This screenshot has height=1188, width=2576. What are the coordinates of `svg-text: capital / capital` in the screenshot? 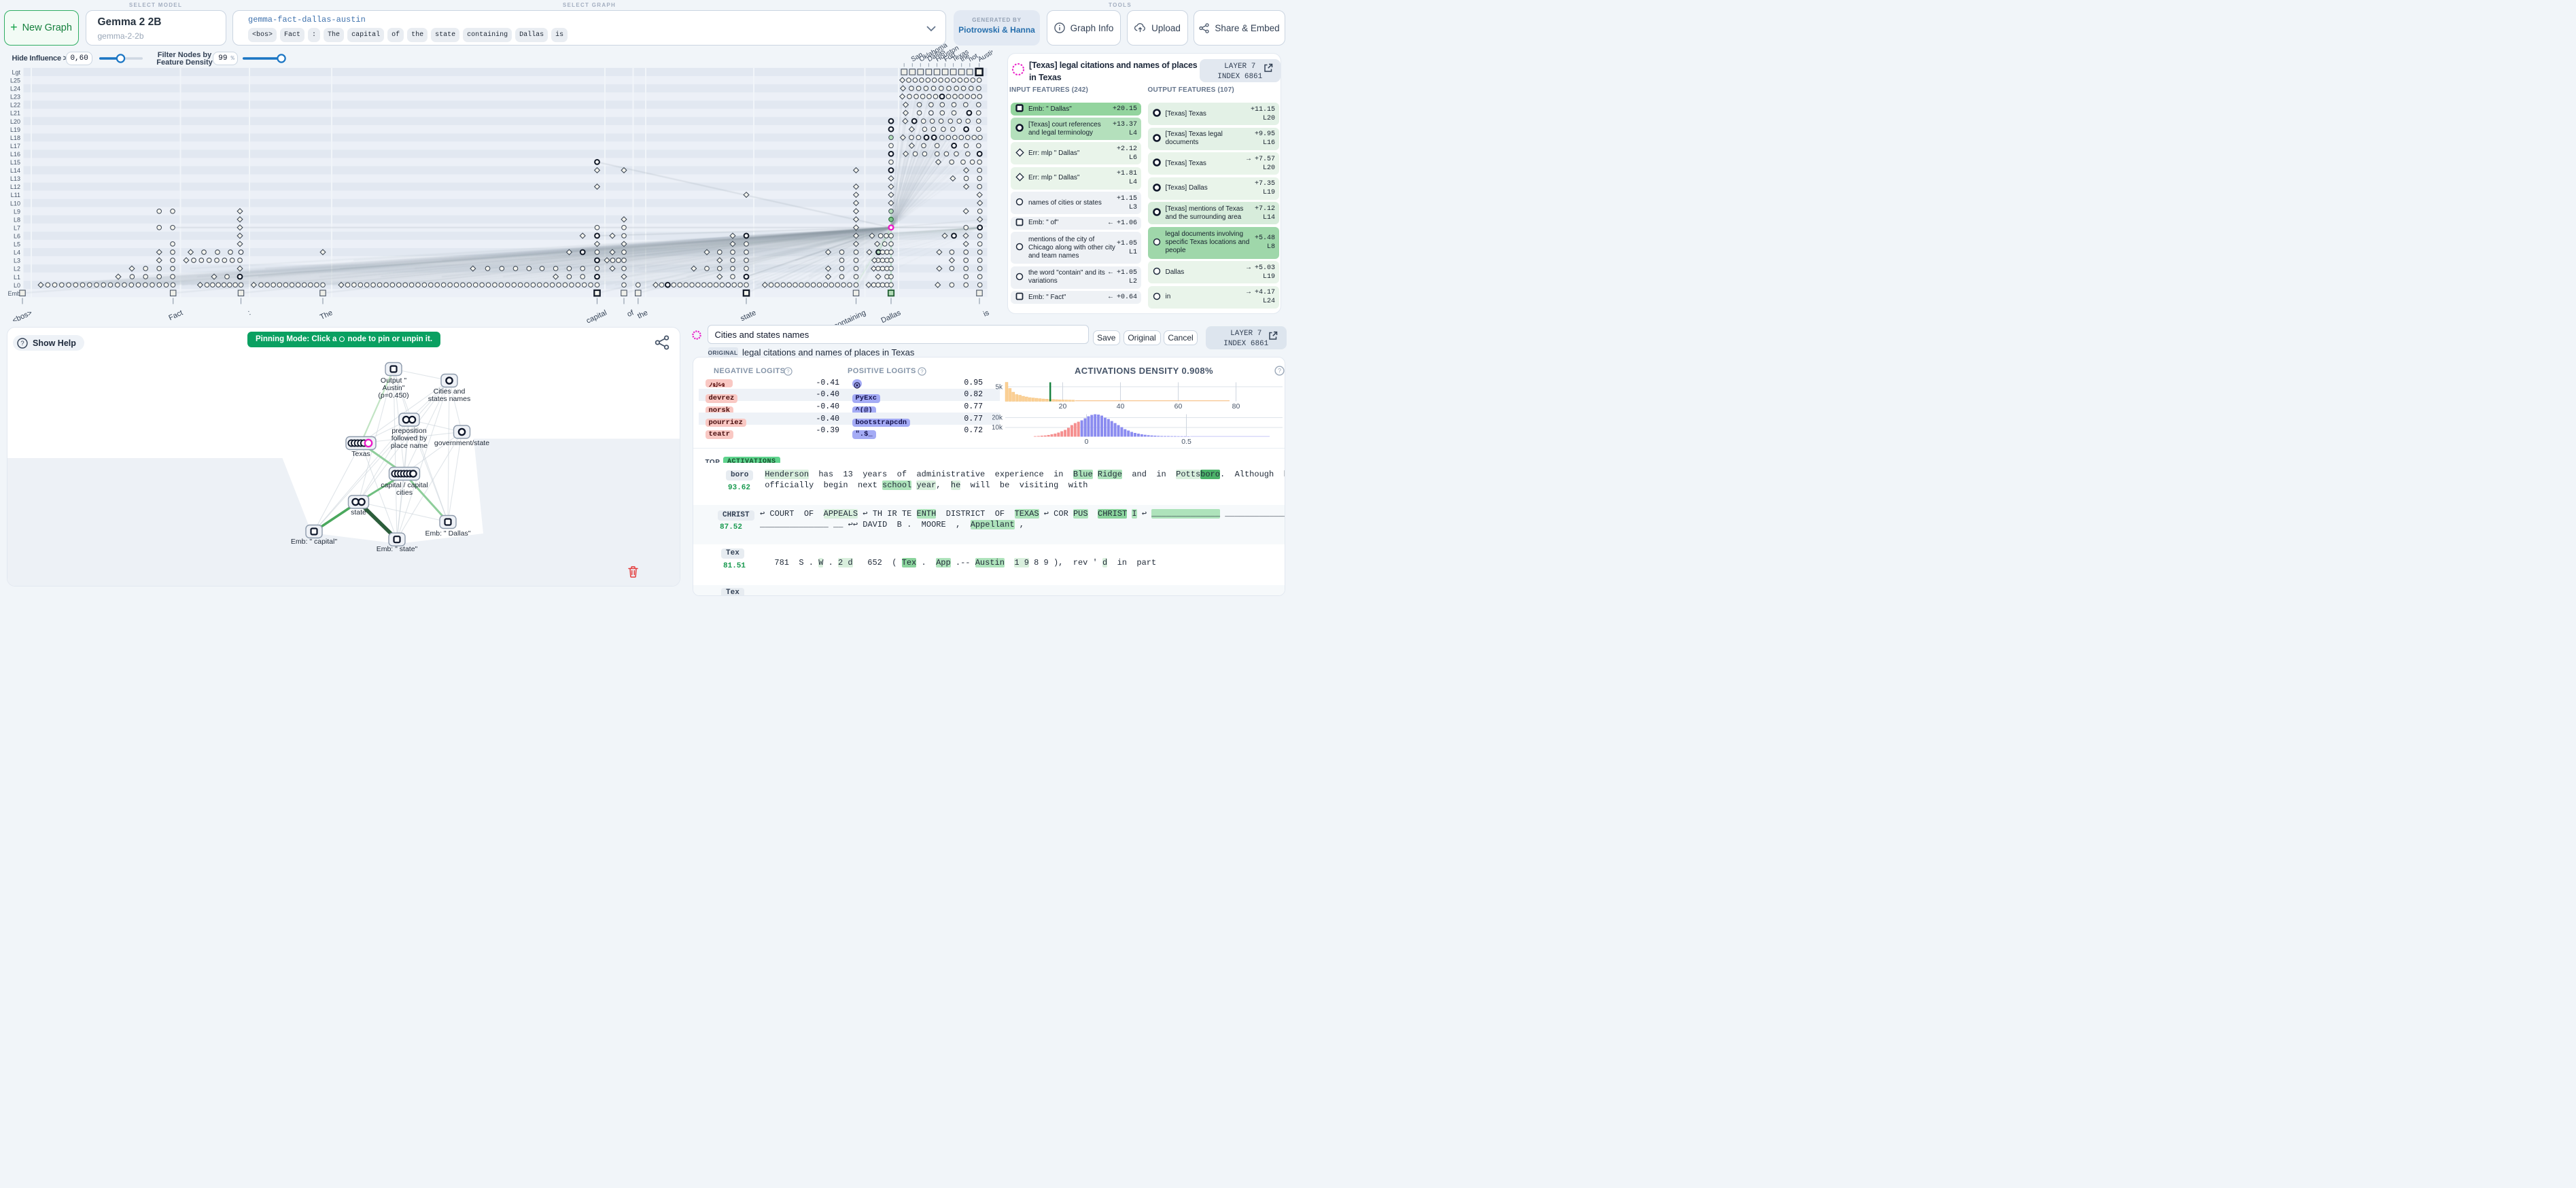 It's located at (404, 485).